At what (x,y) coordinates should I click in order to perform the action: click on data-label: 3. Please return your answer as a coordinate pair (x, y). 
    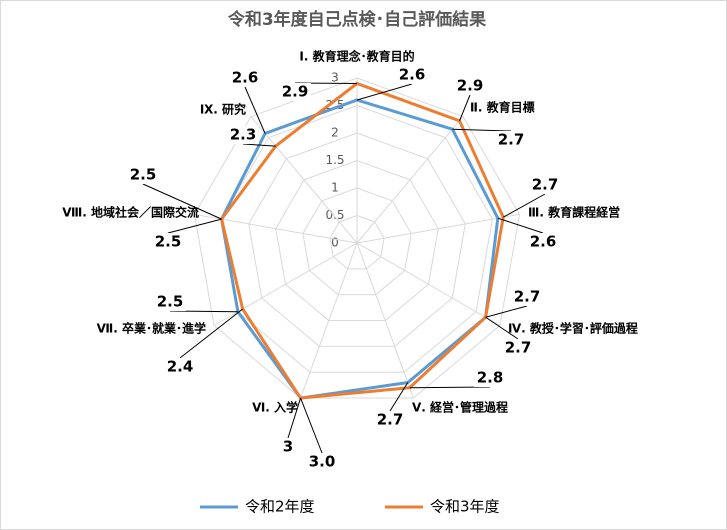
    Looking at the image, I should click on (288, 447).